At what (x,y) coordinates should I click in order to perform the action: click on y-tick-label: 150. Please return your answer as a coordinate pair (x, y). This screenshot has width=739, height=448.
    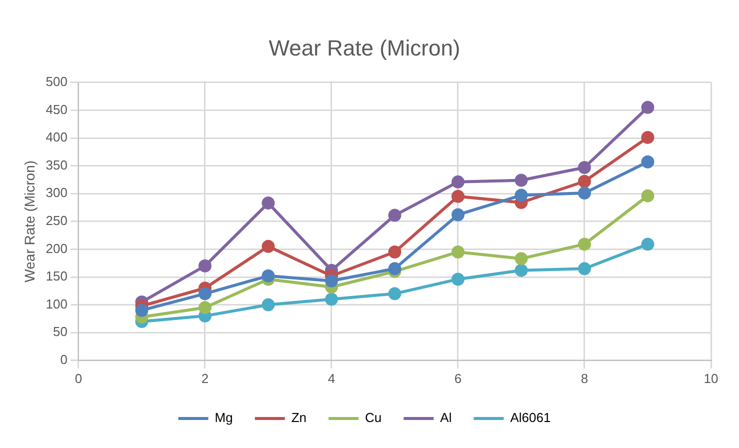
    Looking at the image, I should click on (57, 276).